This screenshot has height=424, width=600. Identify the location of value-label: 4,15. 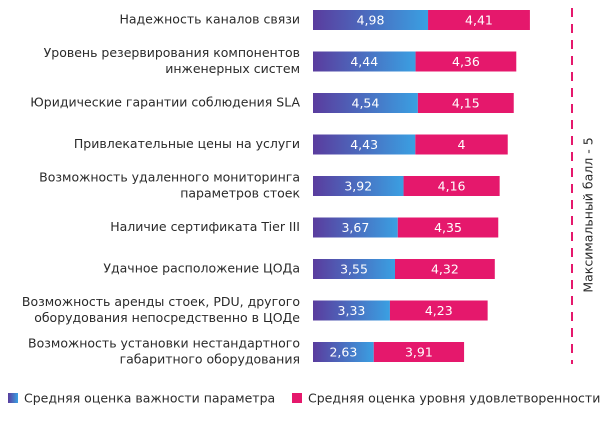
(466, 103).